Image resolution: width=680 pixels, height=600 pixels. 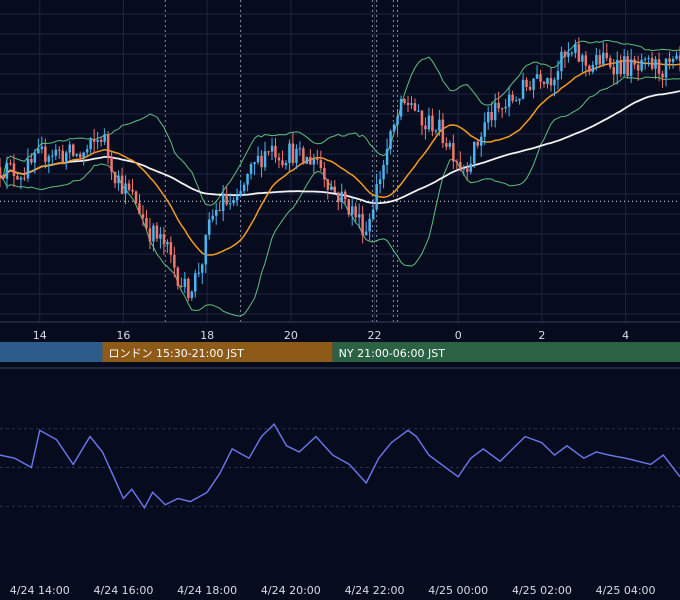 I want to click on session-label: ロンドン 15:30-21:00 JST, so click(x=177, y=353).